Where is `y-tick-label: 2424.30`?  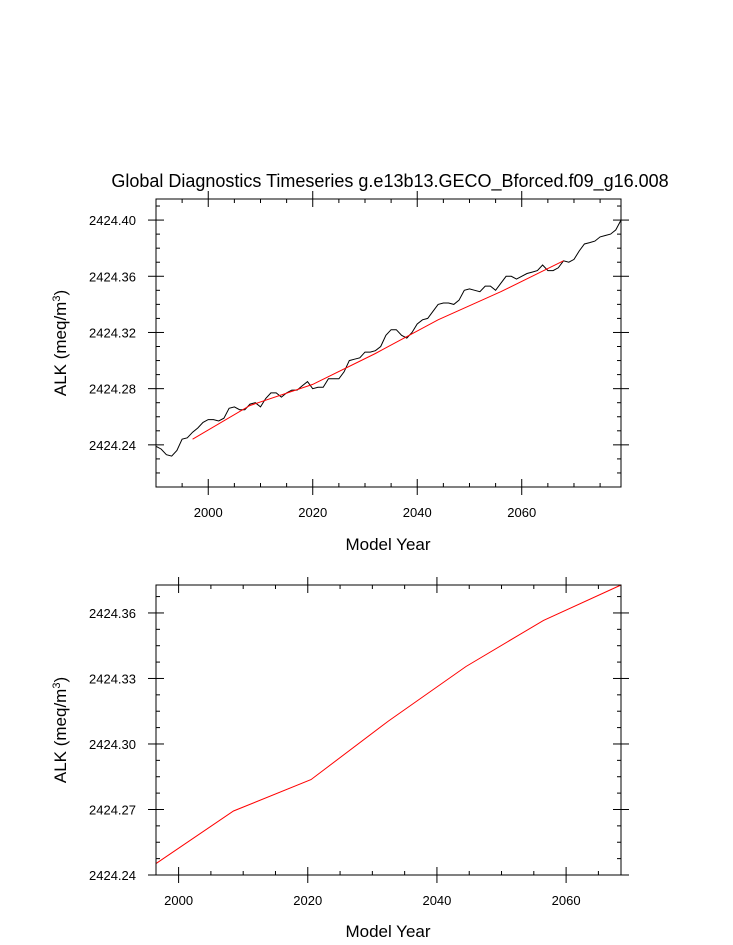
y-tick-label: 2424.30 is located at coordinates (112, 744).